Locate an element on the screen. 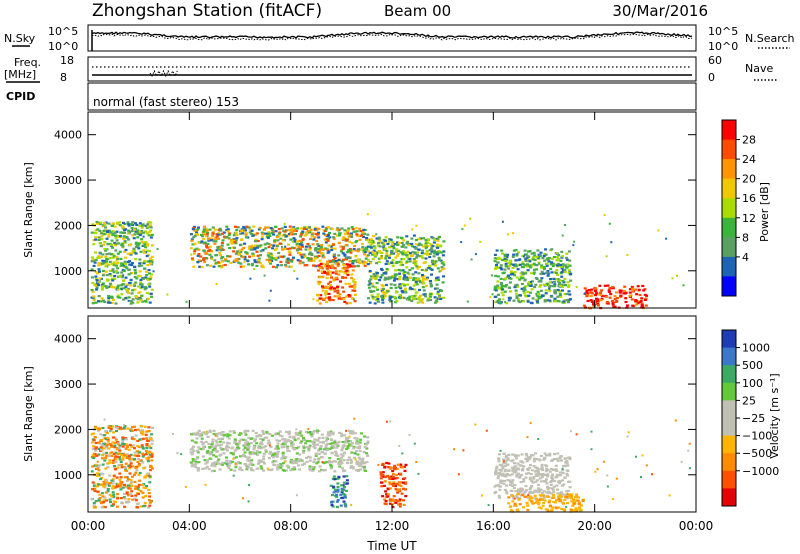  nsearch-tick-low: 10^0 is located at coordinates (723, 46).